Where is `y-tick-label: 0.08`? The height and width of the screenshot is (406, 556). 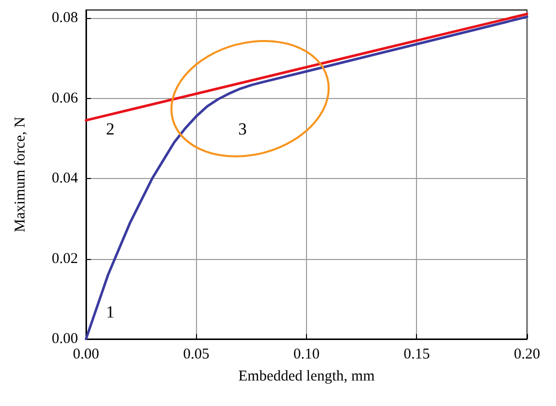
y-tick-label: 0.08 is located at coordinates (65, 18).